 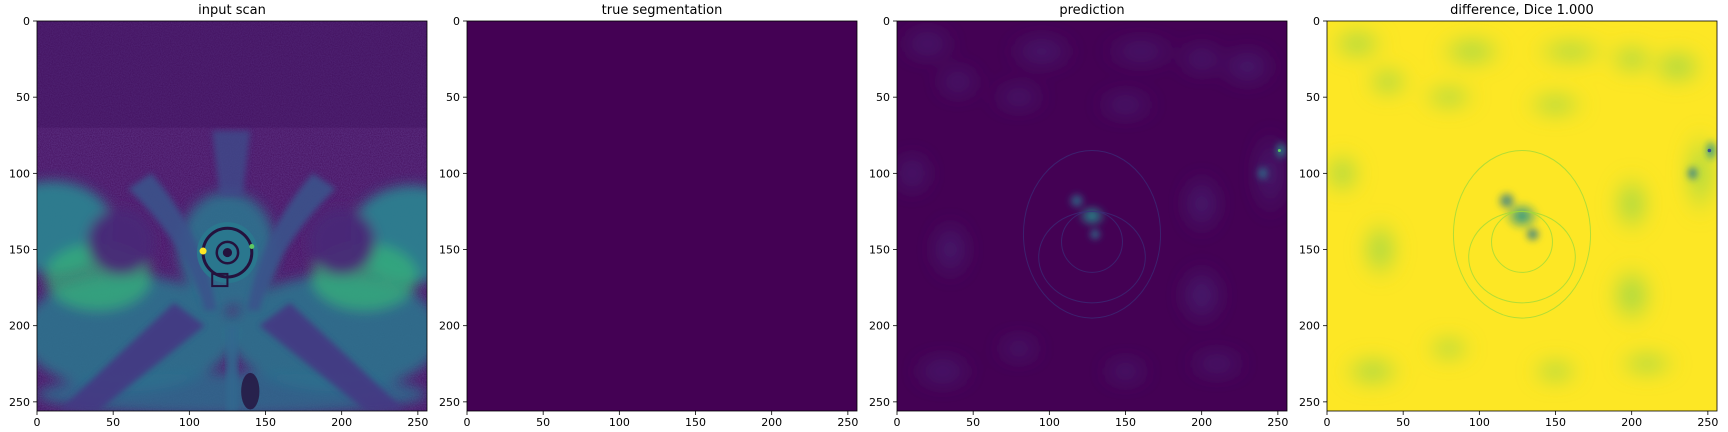 I want to click on panel-title: difference, Dice 1.000, so click(x=1522, y=10).